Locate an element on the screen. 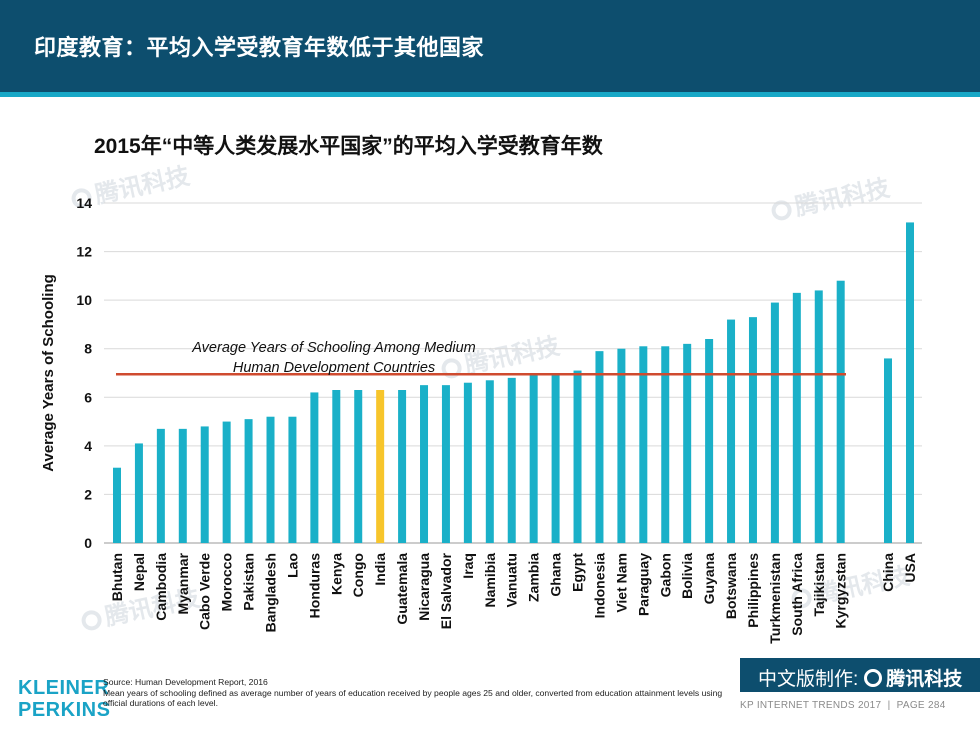 This screenshot has width=980, height=735. tencent-logo-icon is located at coordinates (873, 678).